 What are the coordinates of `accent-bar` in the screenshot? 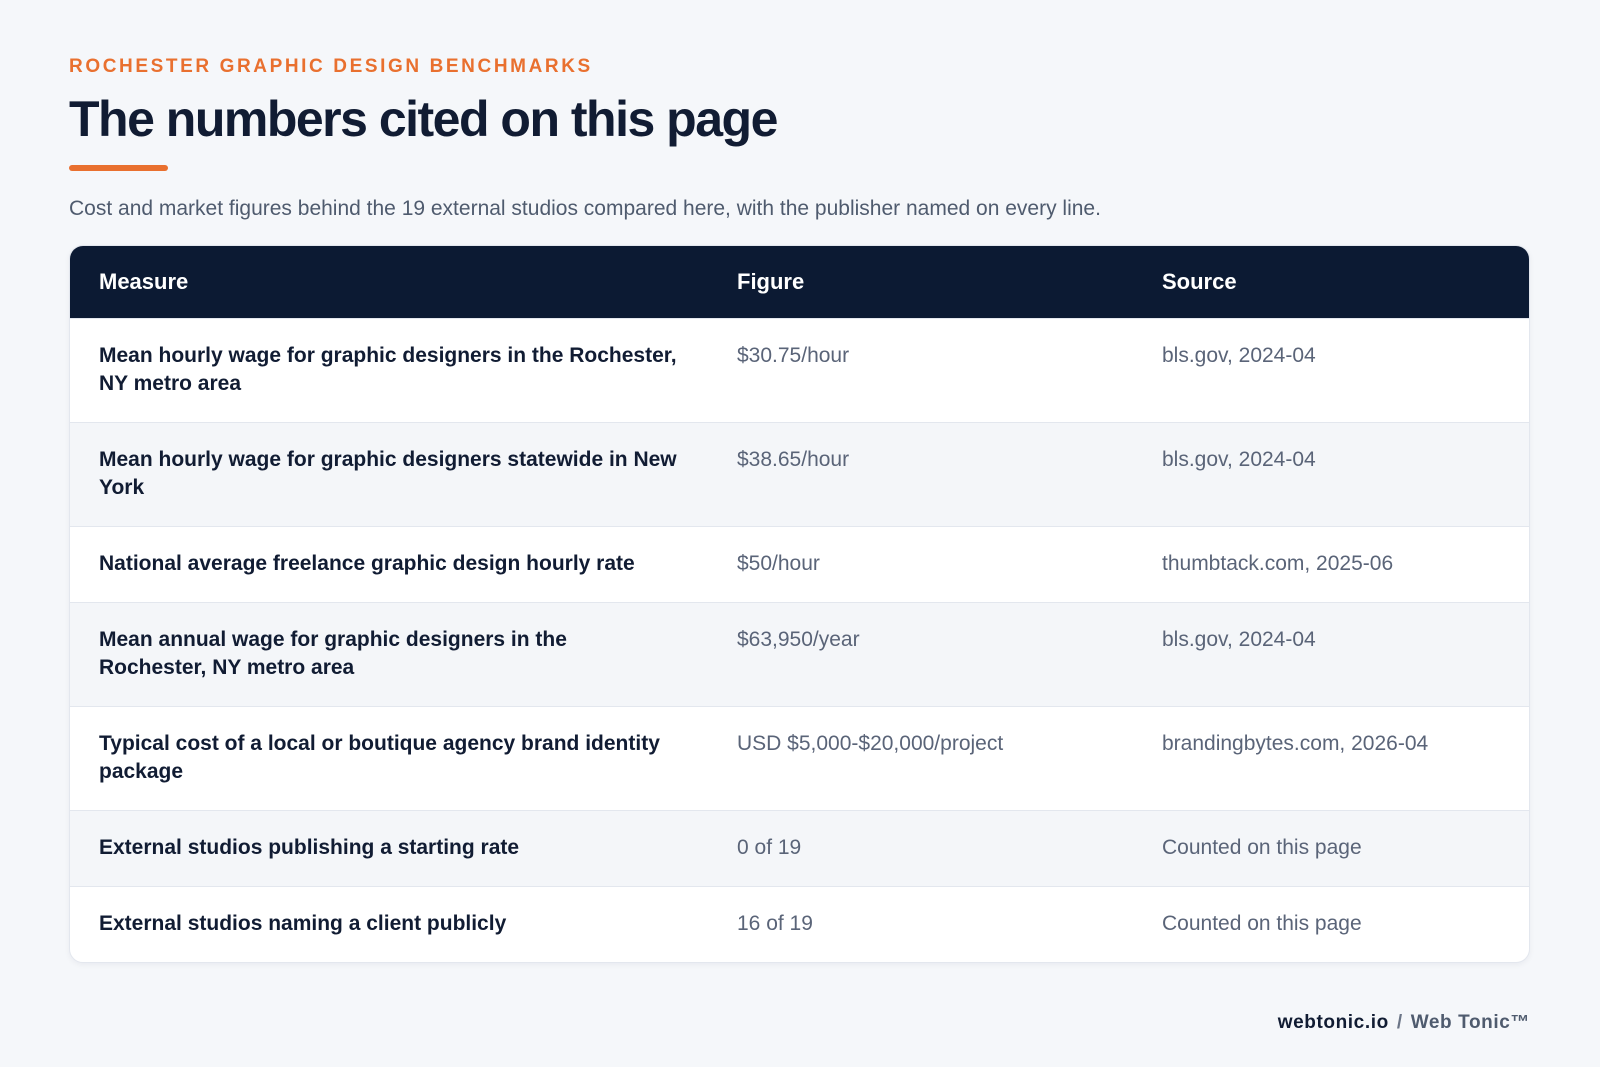 It's located at (118, 168).